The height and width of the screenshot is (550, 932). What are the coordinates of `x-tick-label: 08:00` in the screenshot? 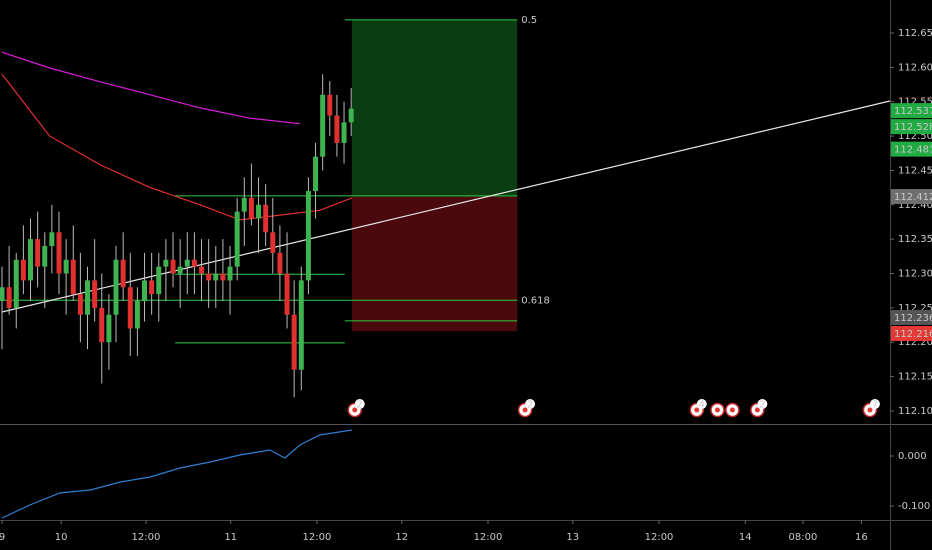 It's located at (803, 537).